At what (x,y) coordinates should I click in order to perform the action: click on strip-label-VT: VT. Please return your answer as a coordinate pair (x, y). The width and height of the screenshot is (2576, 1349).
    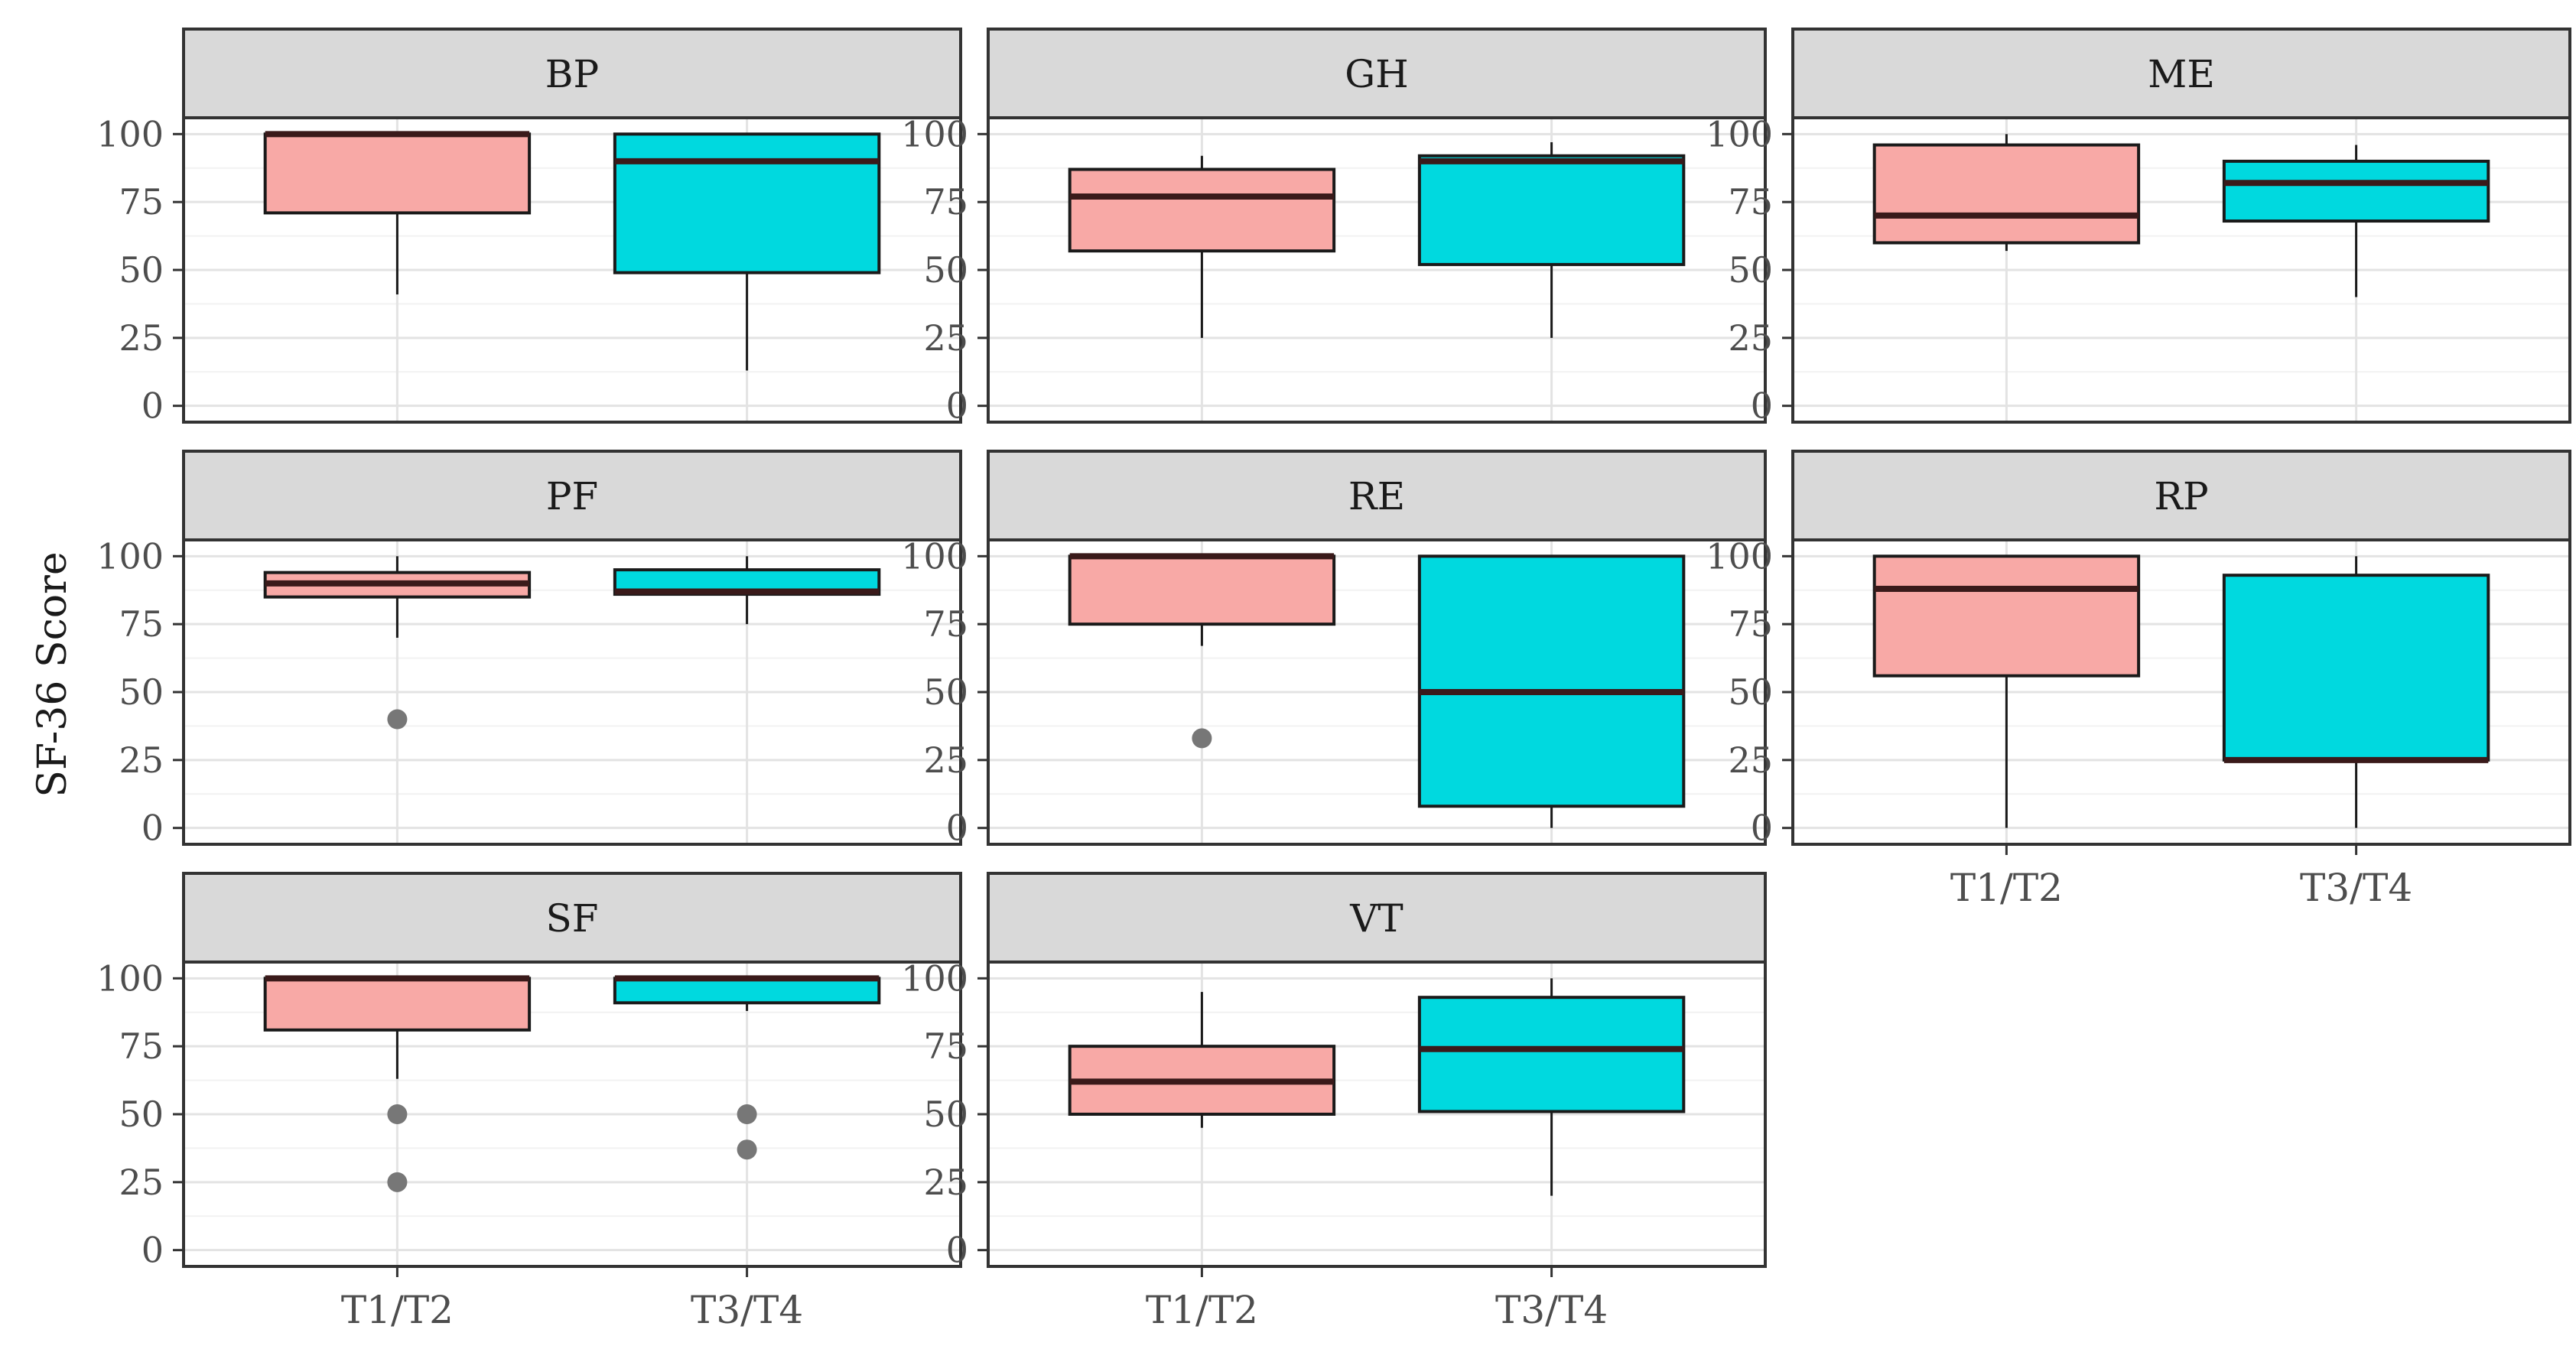
    Looking at the image, I should click on (1376, 918).